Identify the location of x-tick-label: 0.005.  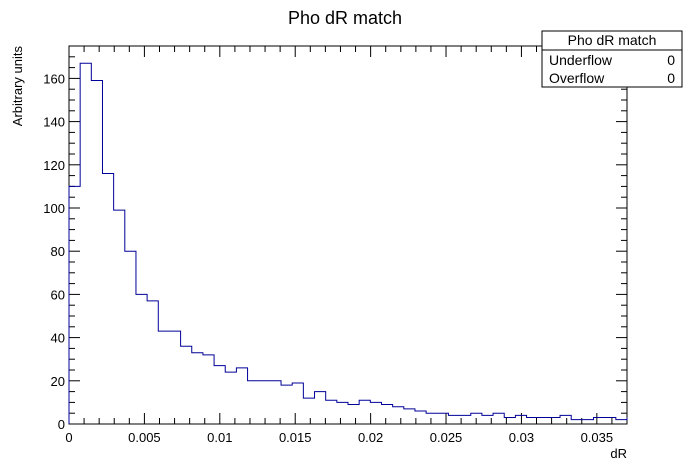
(144, 437).